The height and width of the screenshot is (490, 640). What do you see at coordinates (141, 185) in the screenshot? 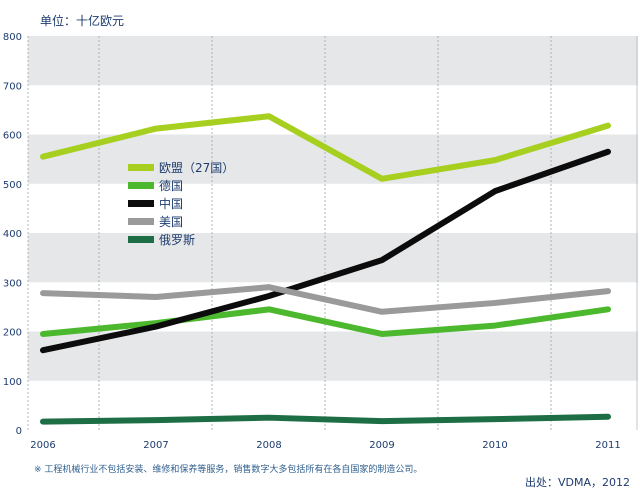
I see `legend-swatch-germany` at bounding box center [141, 185].